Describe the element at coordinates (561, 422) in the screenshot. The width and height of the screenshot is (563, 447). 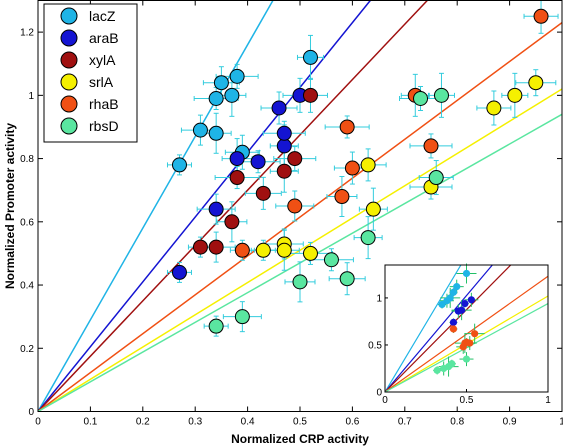
I see `x-tick-label: 1` at that location.